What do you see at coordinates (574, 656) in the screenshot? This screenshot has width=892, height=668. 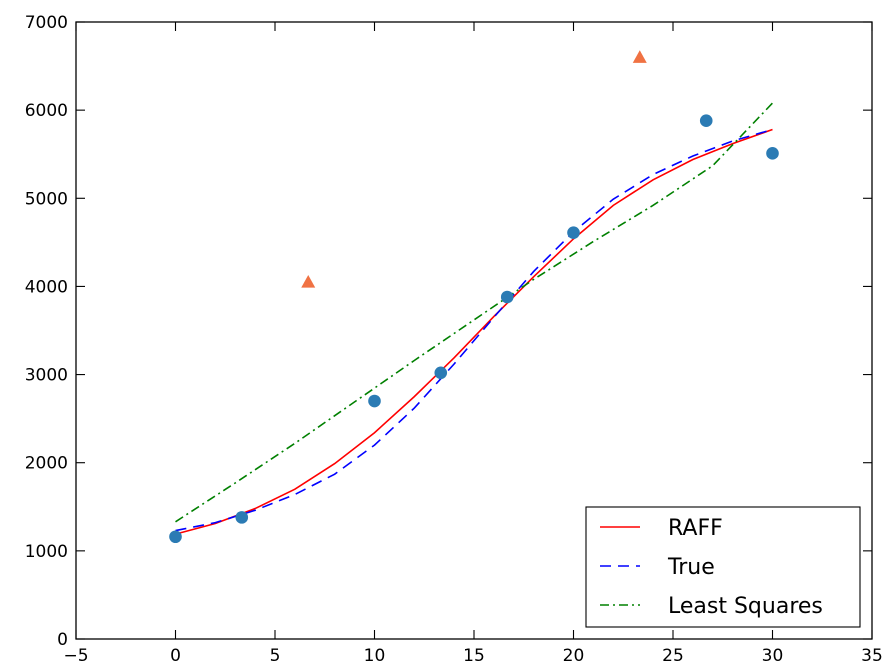 I see `x-tick-label: 20` at bounding box center [574, 656].